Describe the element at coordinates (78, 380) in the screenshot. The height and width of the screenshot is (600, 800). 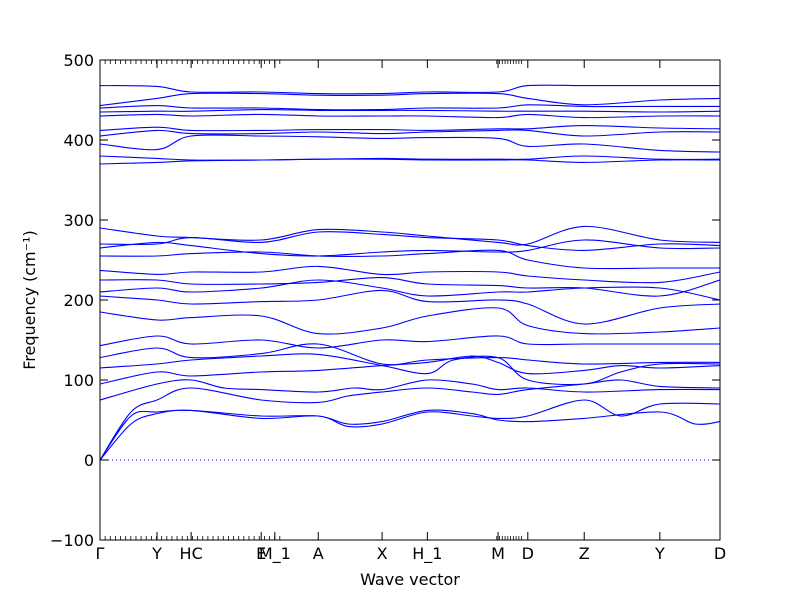
I see `y-tick-label: 100` at that location.